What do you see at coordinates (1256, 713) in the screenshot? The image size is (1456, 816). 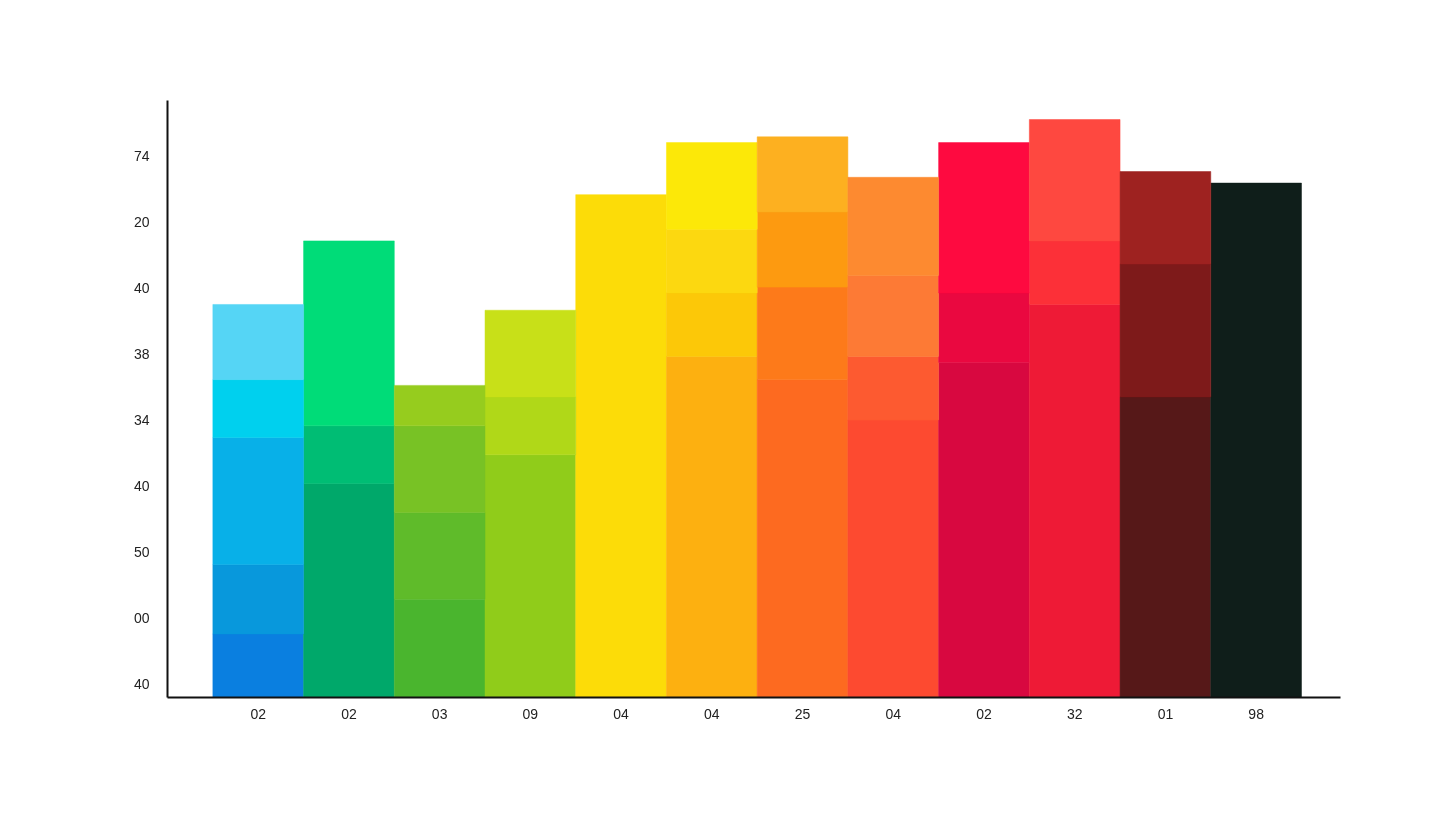 I see `x-tick-label: 98` at bounding box center [1256, 713].